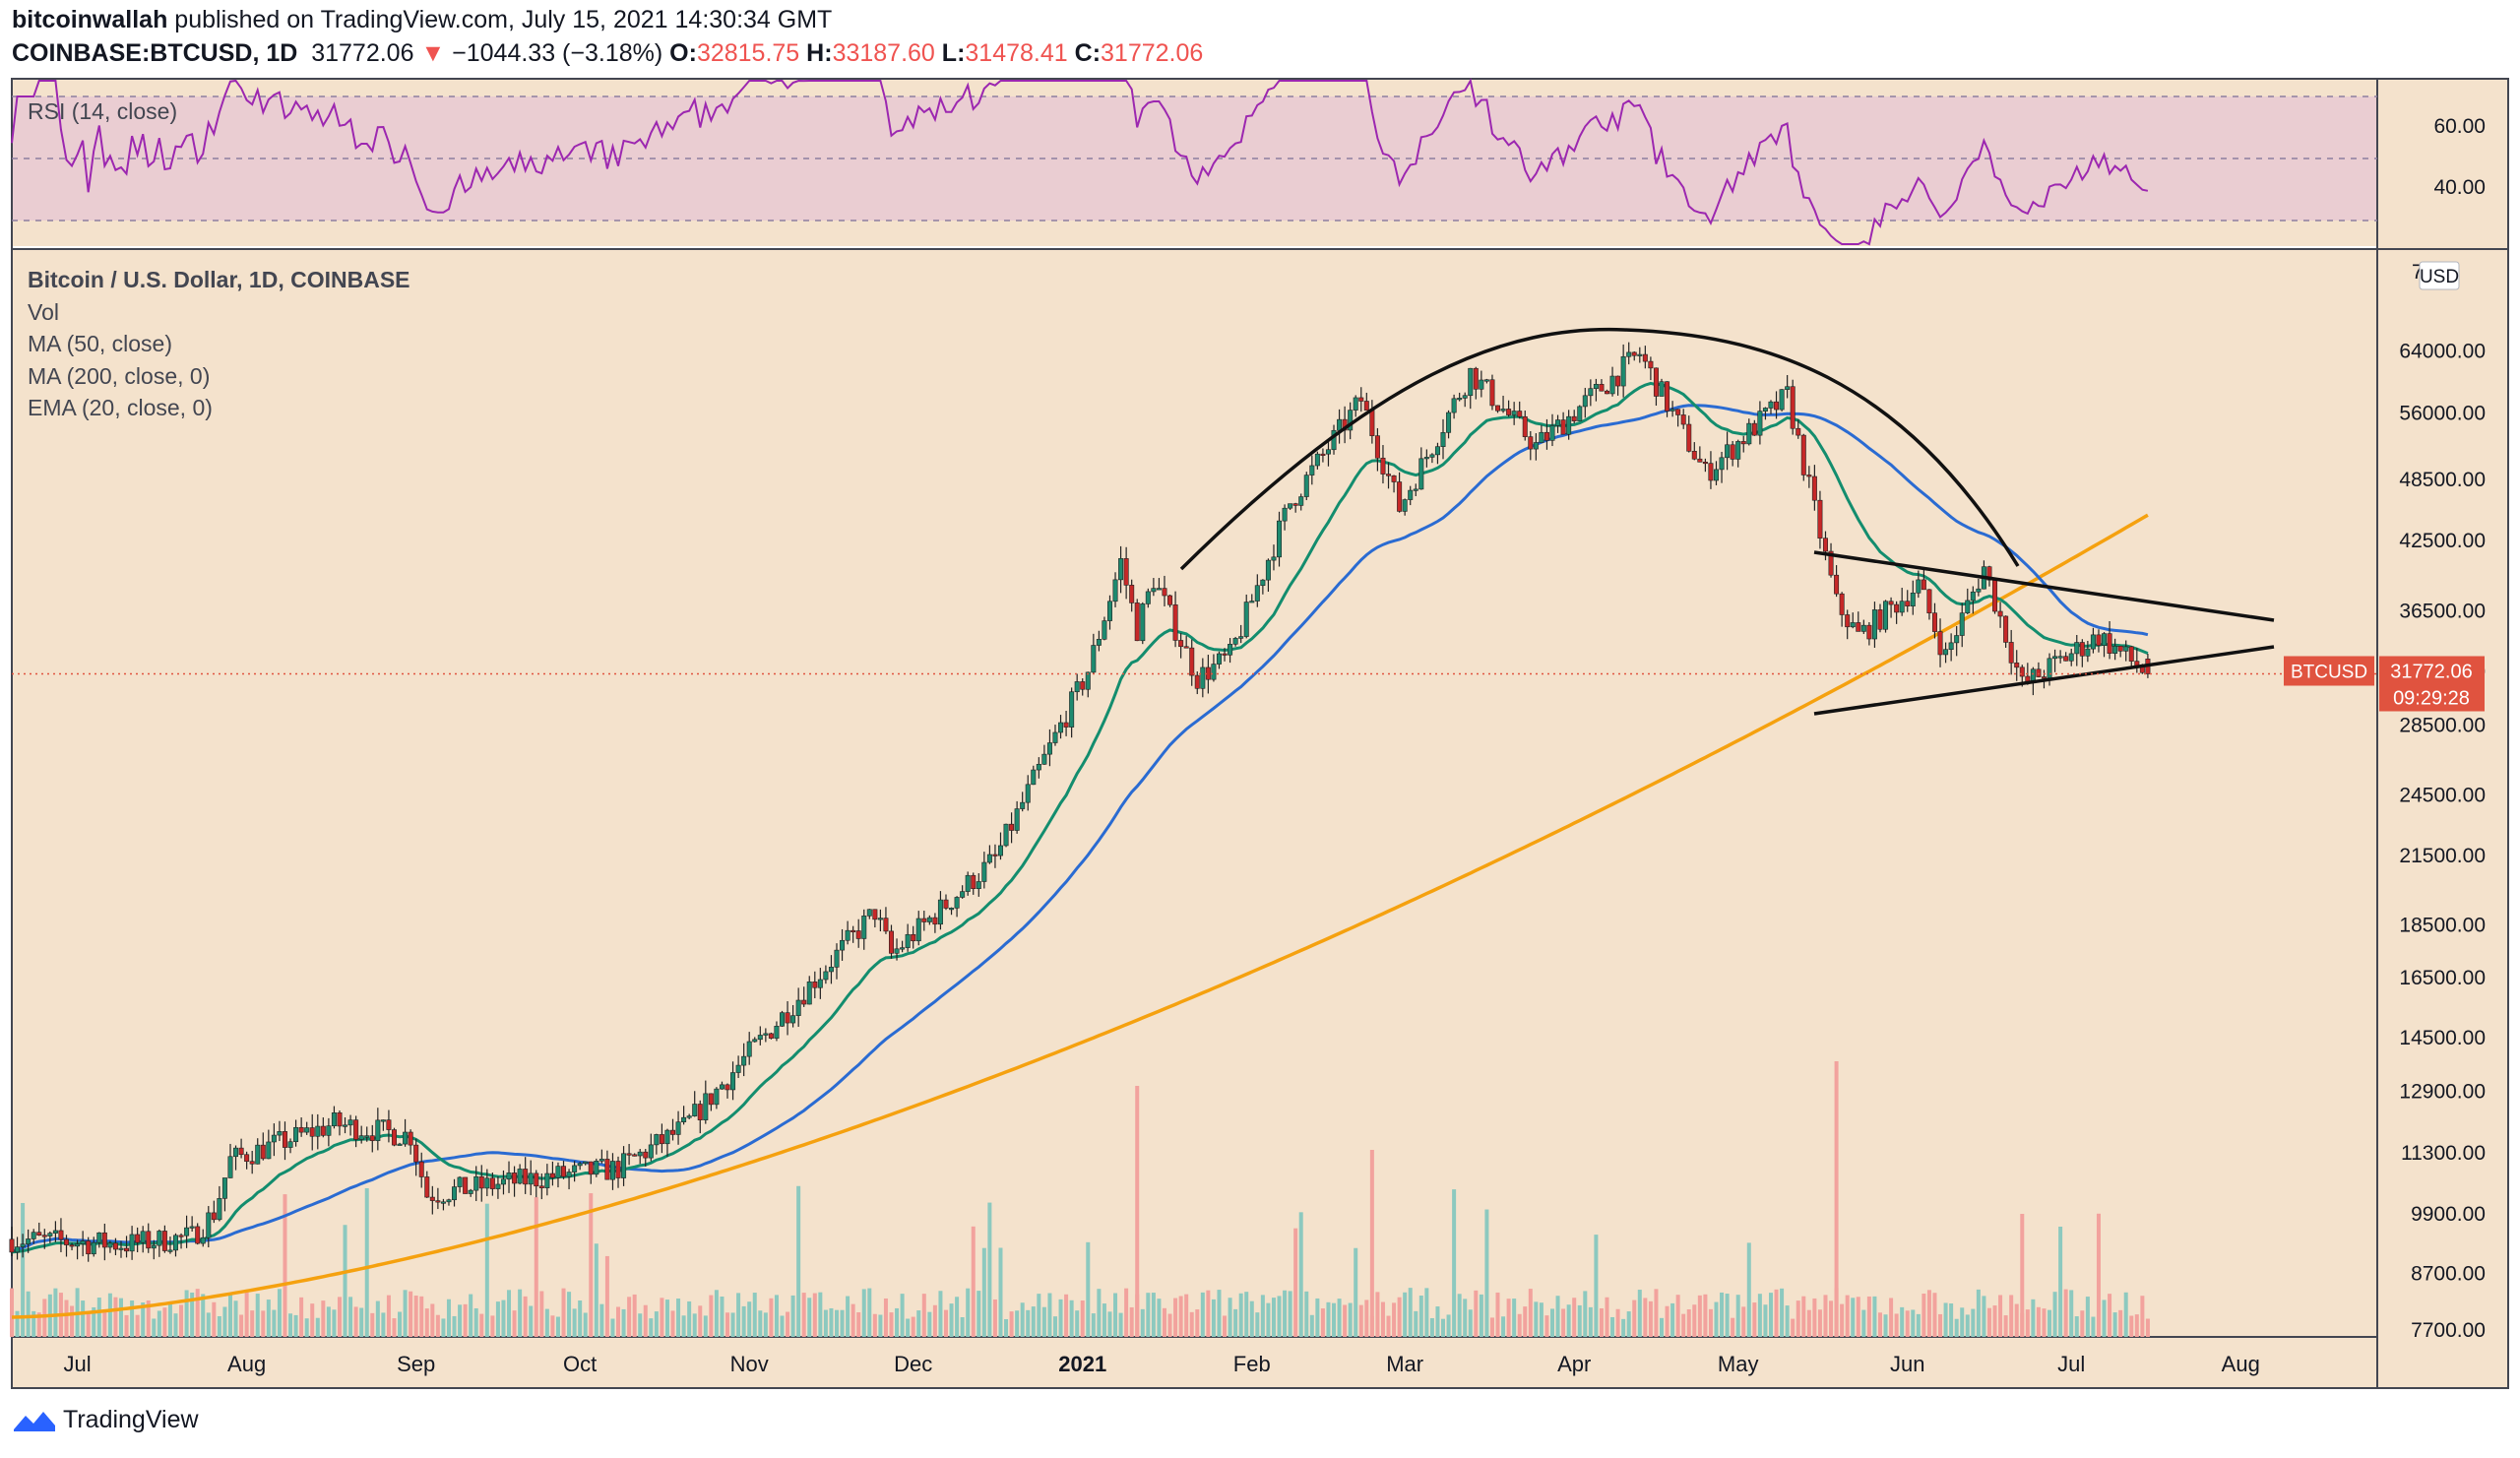 This screenshot has height=1458, width=2520. Describe the element at coordinates (362, 53) in the screenshot. I see `last-price: 31772.06` at that location.